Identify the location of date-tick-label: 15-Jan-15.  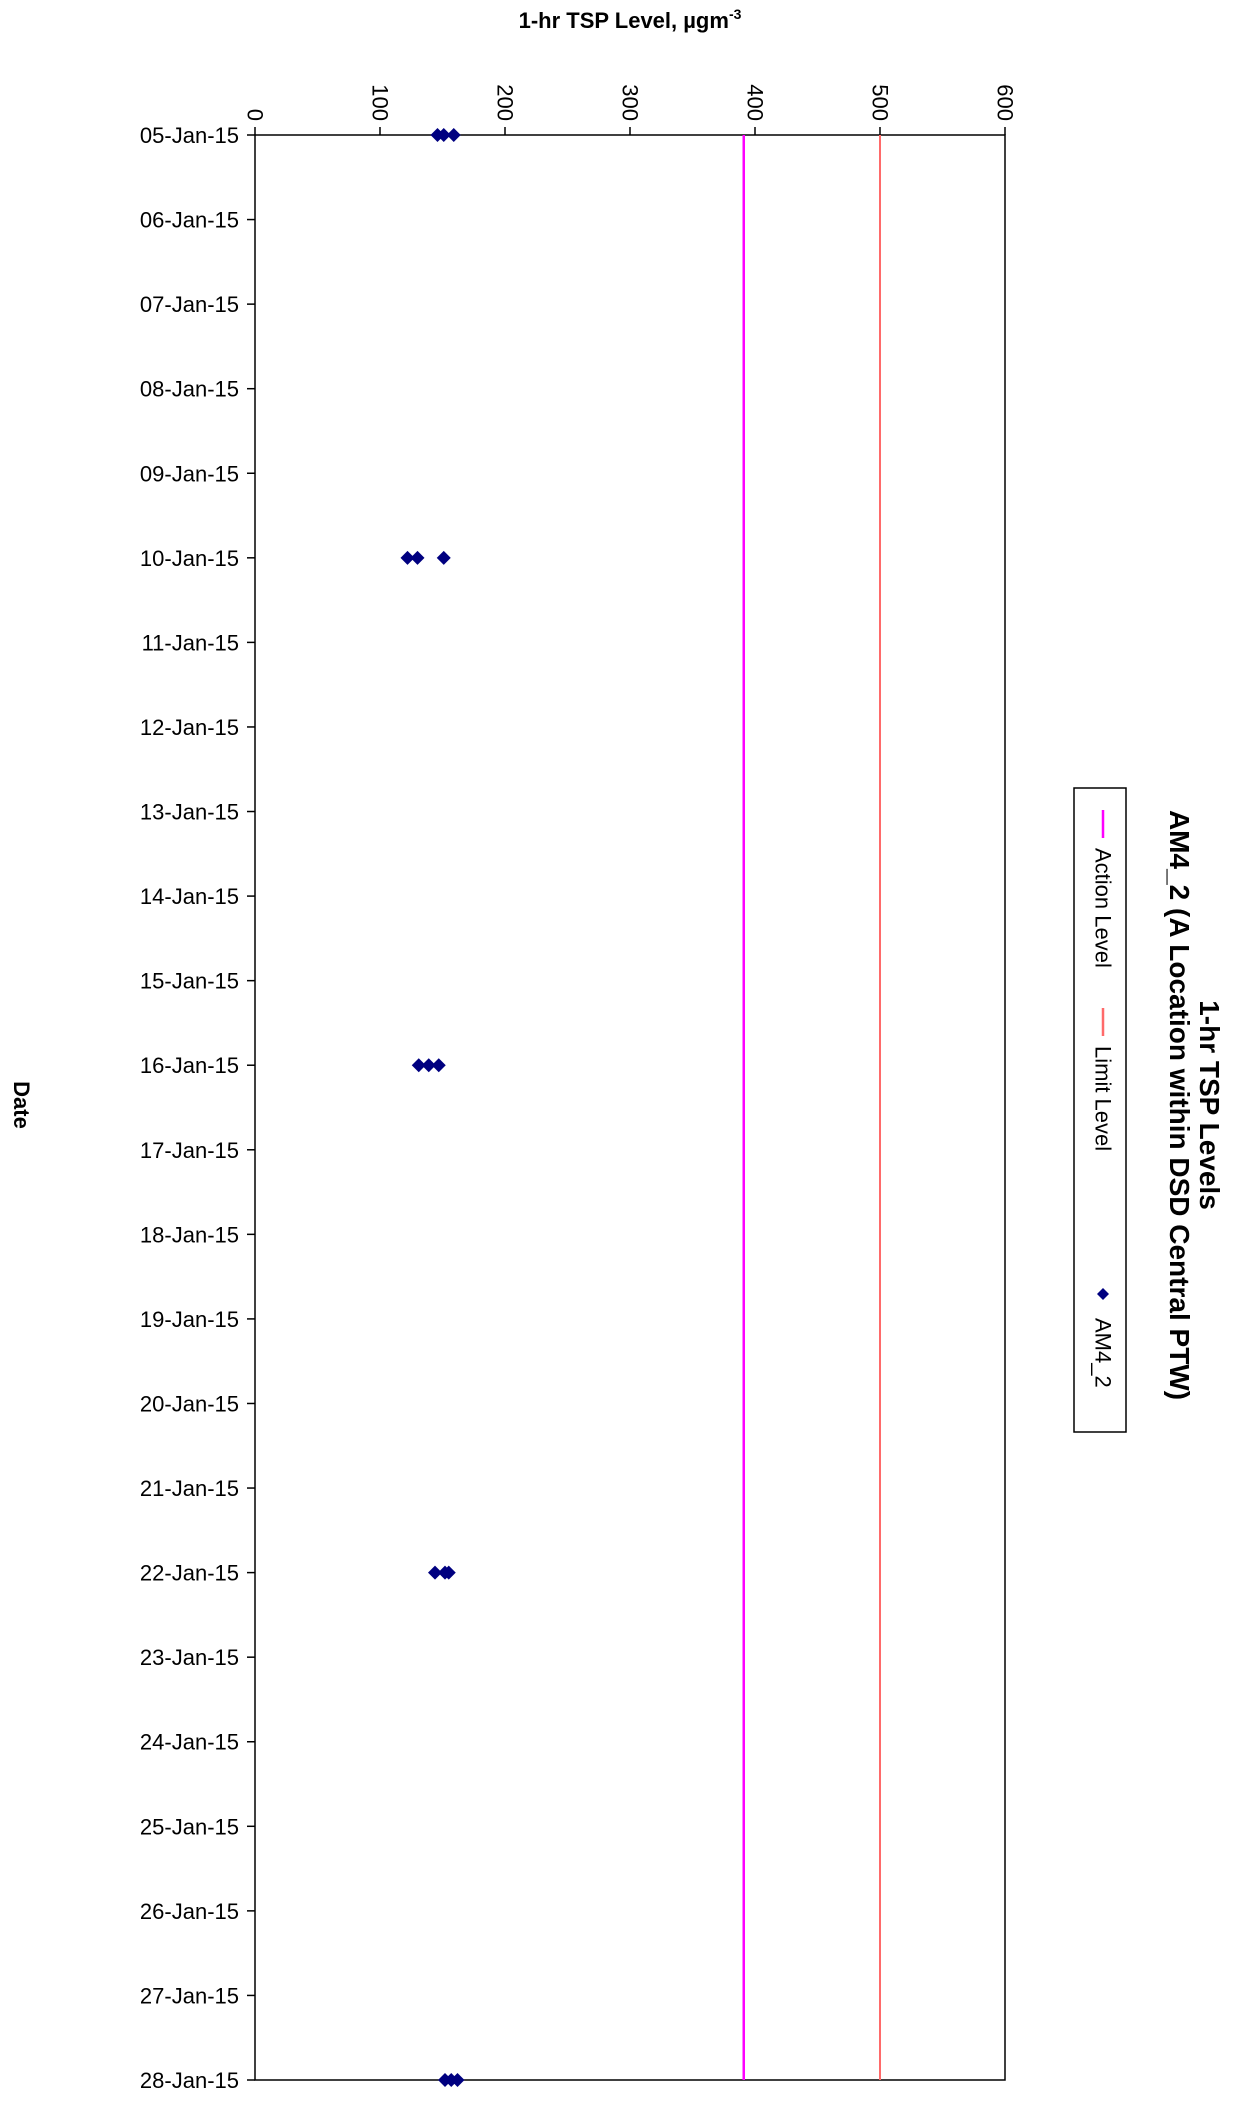
(189, 981).